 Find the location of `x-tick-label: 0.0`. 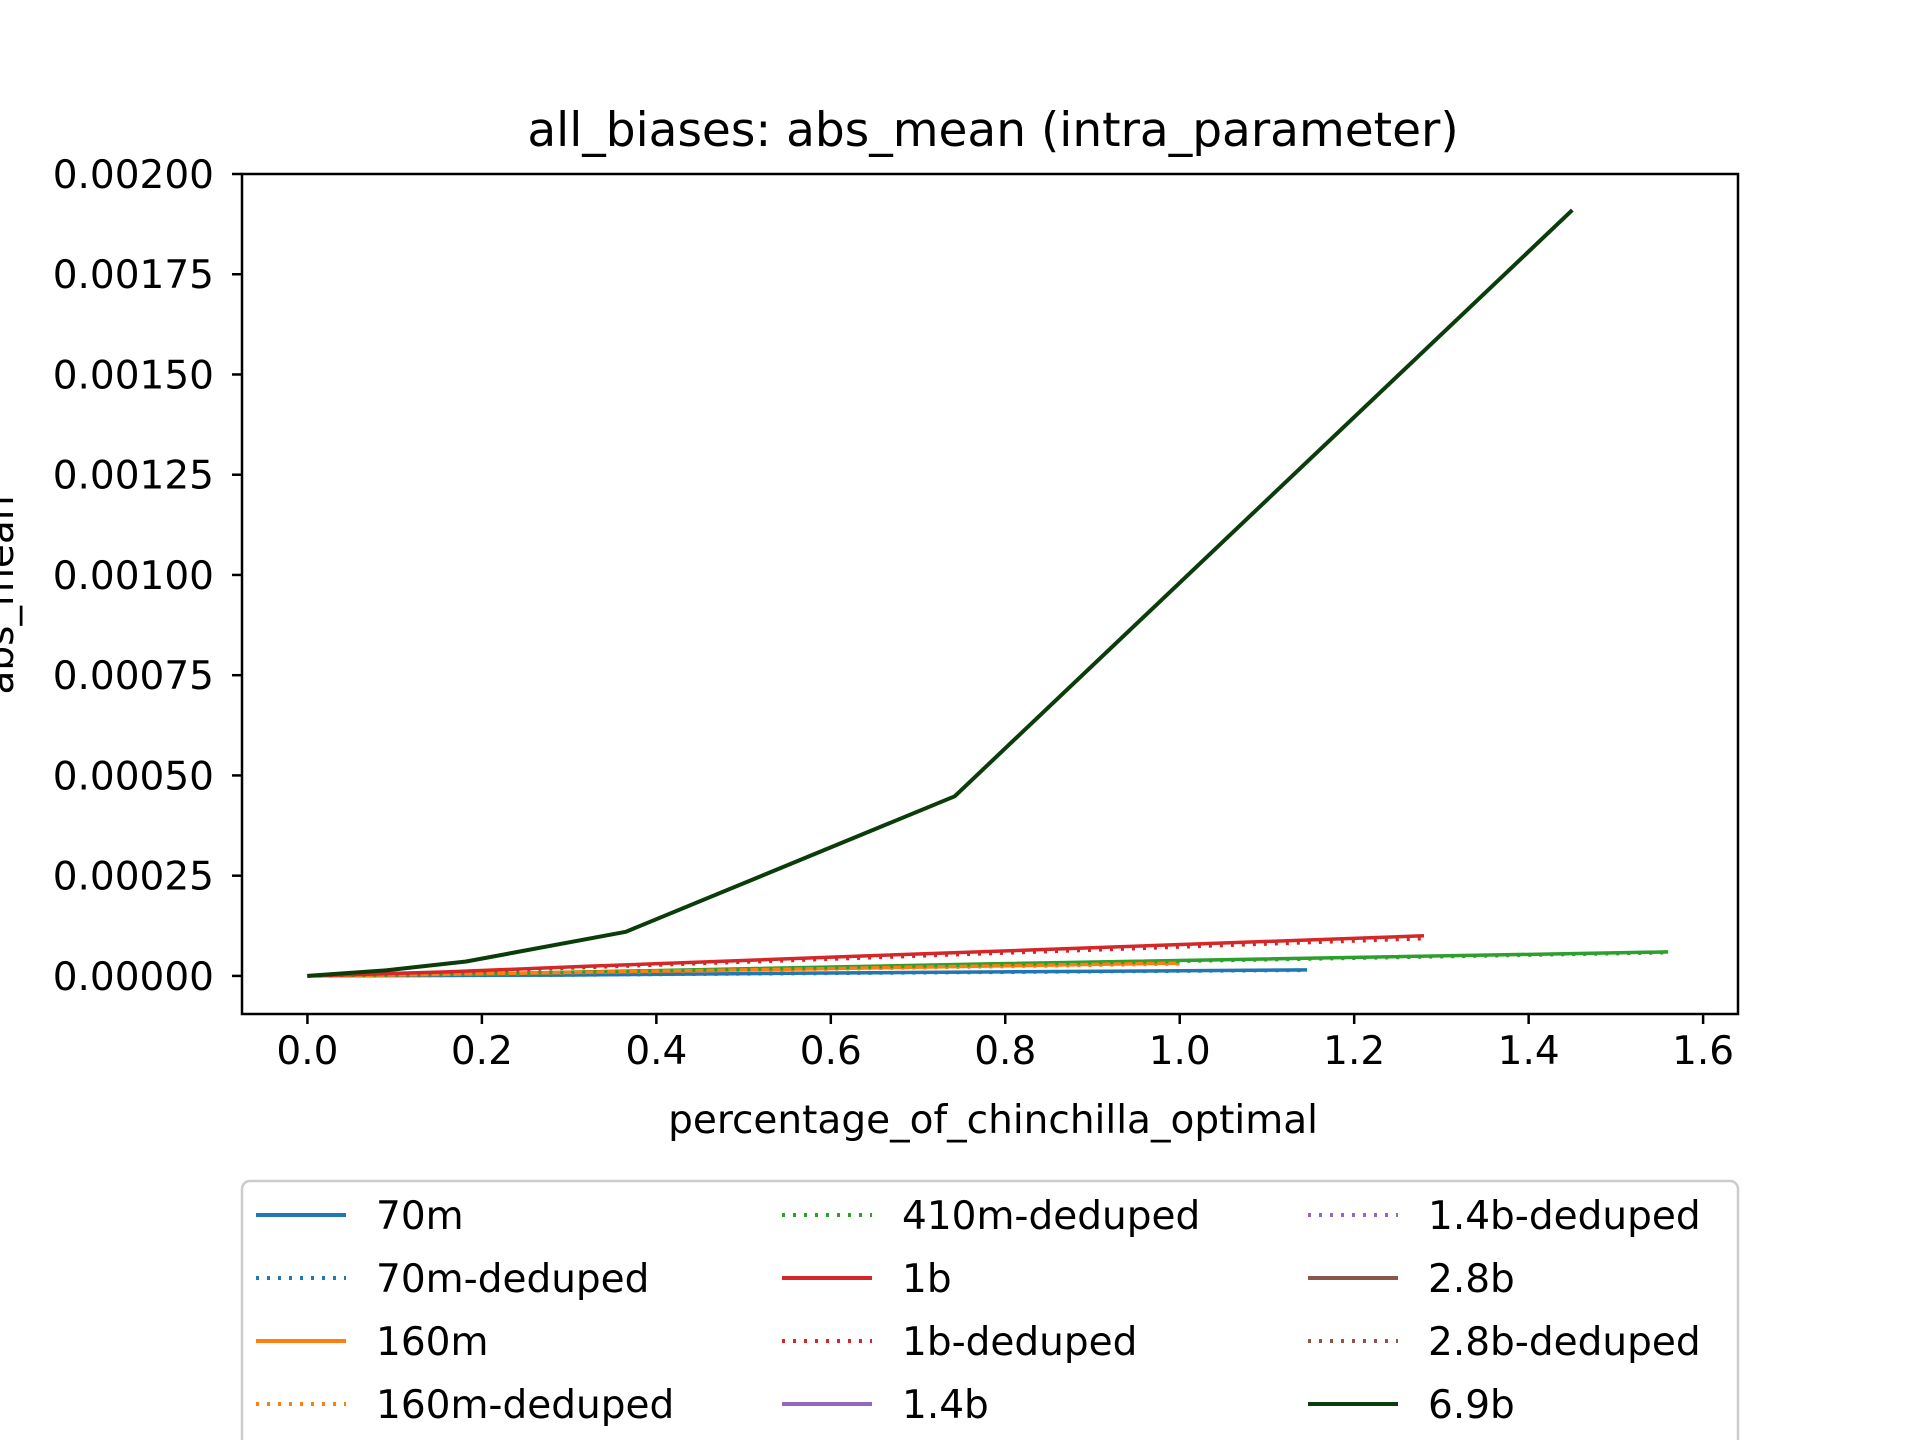

x-tick-label: 0.0 is located at coordinates (307, 1051).